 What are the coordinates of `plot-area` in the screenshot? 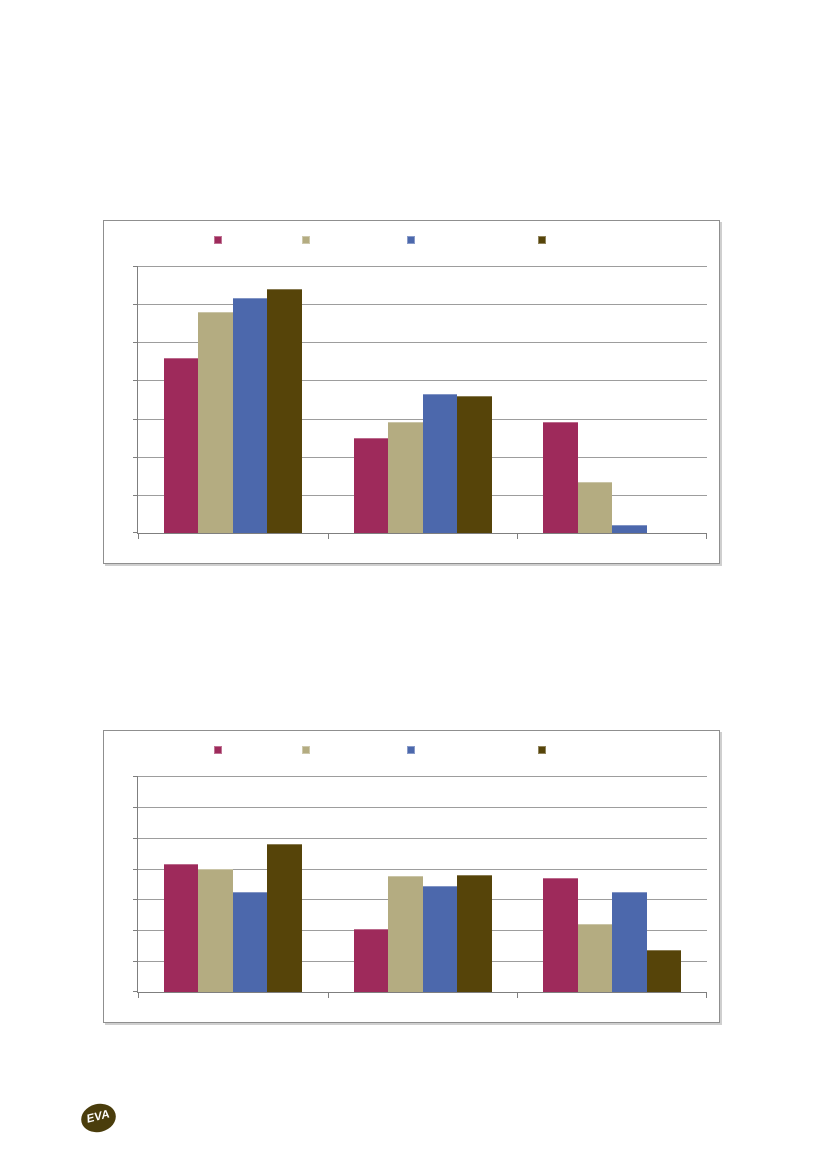 It's located at (420, 887).